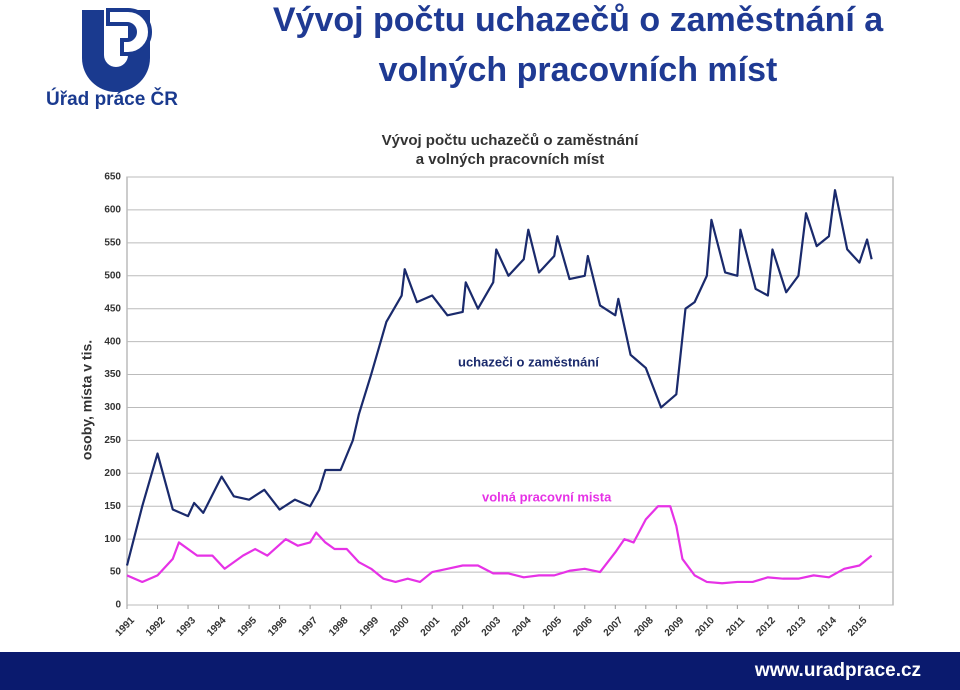 The image size is (960, 690). Describe the element at coordinates (112, 59) in the screenshot. I see `logo: Úřad práce ČR` at that location.